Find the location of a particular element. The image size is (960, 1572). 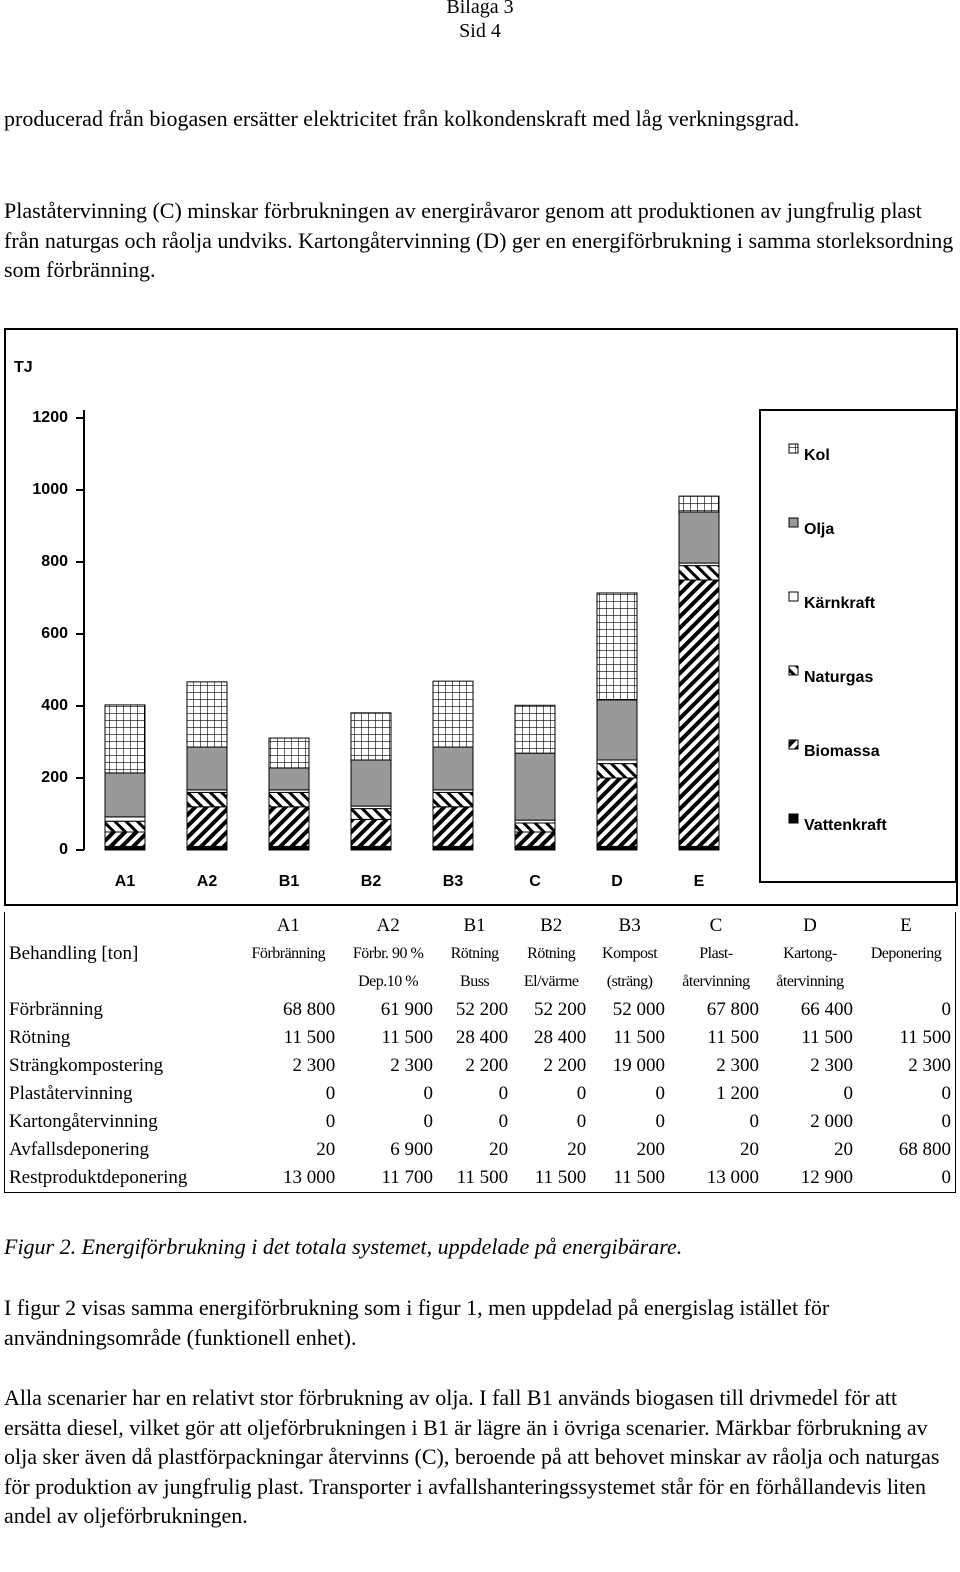

table-cell: 2 000 is located at coordinates (831, 1121).